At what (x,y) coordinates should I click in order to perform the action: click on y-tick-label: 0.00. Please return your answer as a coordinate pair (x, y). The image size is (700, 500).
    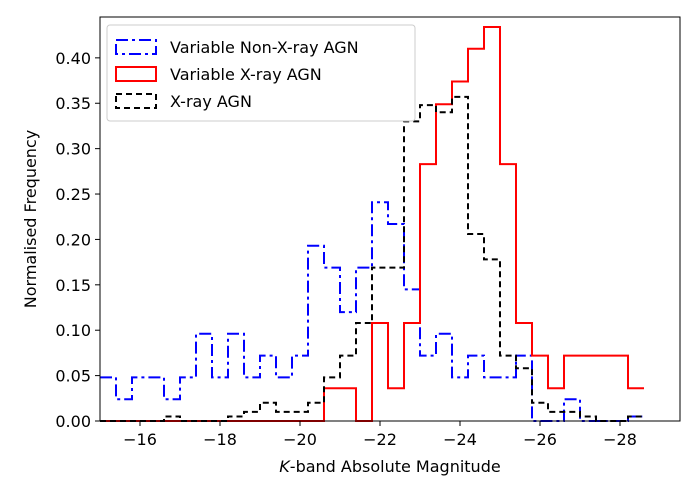
    Looking at the image, I should click on (73, 421).